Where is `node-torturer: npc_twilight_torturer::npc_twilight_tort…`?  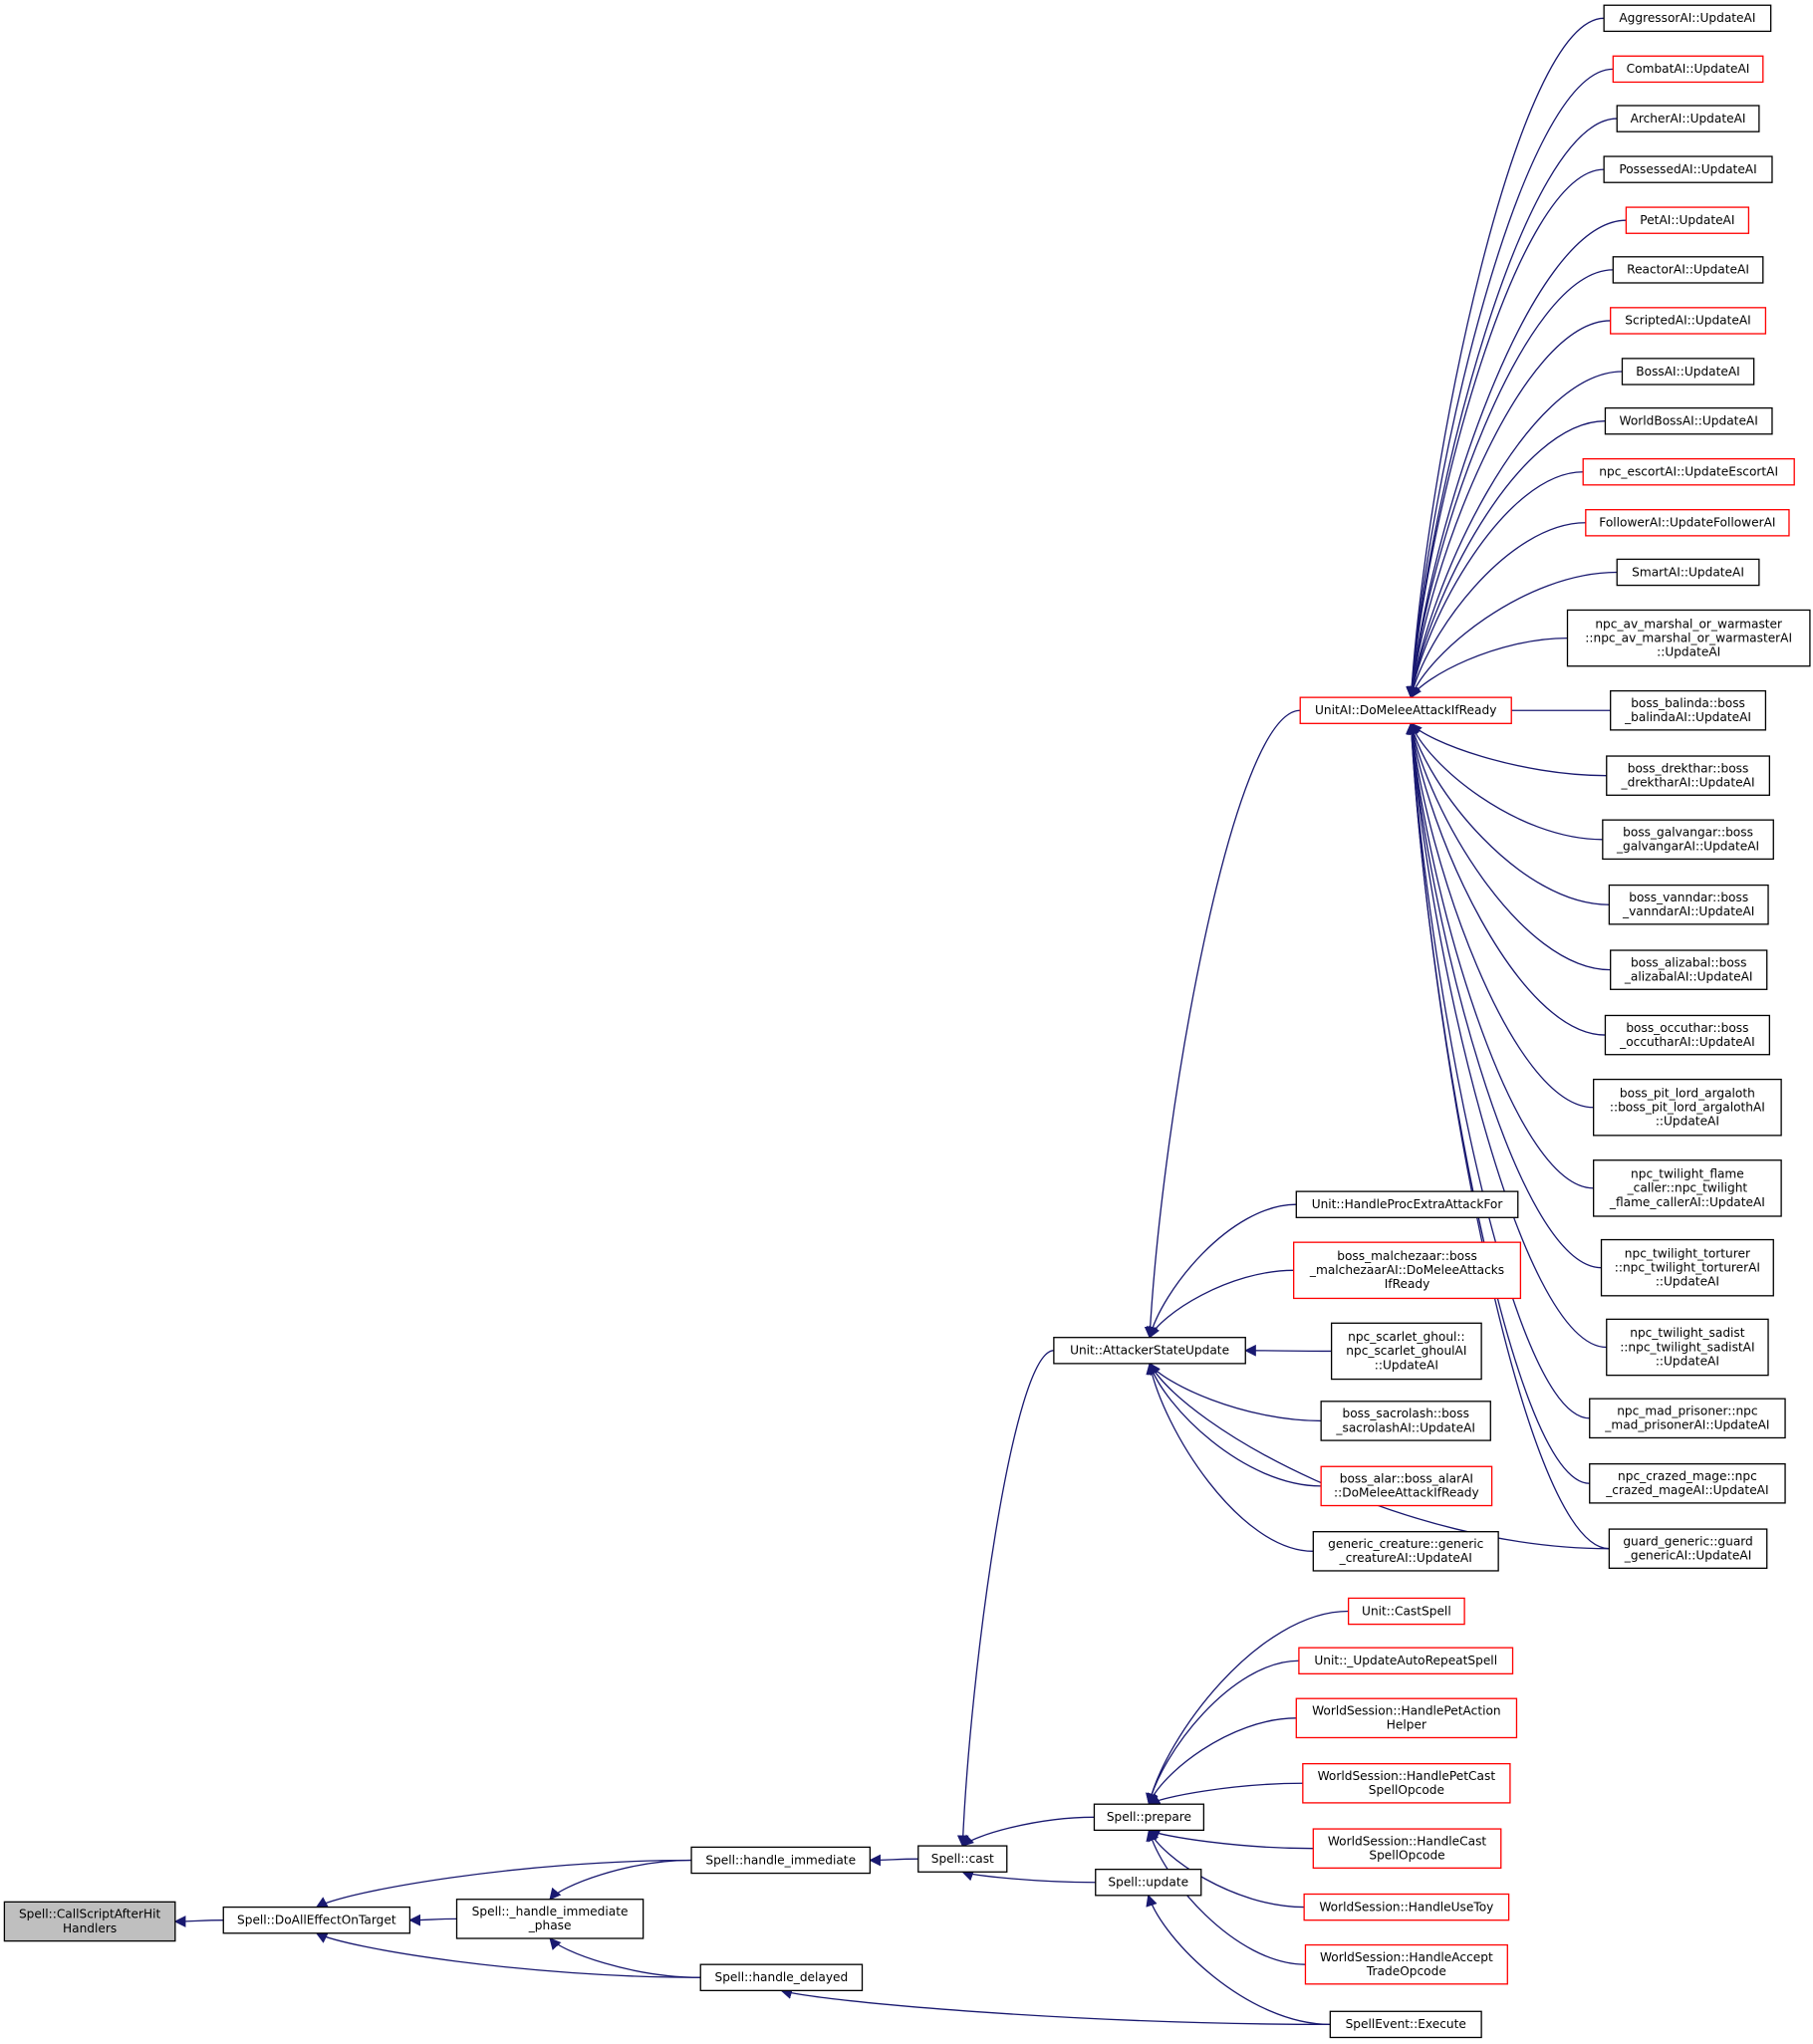 node-torturer: npc_twilight_torturer::npc_twilight_tort… is located at coordinates (1687, 1268).